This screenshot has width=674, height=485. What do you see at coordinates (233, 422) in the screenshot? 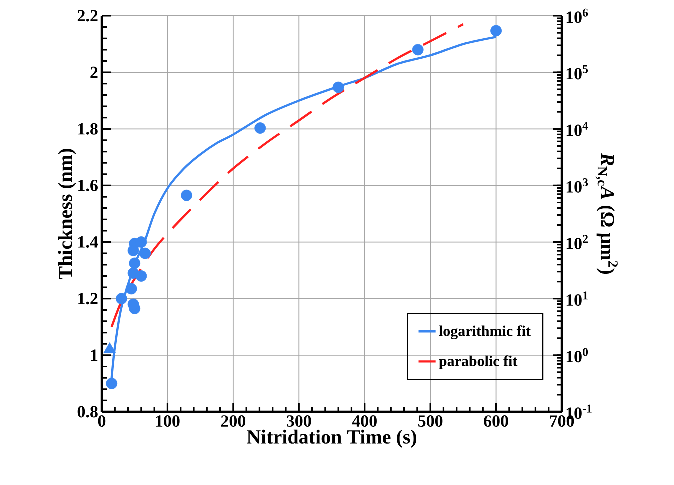
I see `x-tick-label: 200` at bounding box center [233, 422].